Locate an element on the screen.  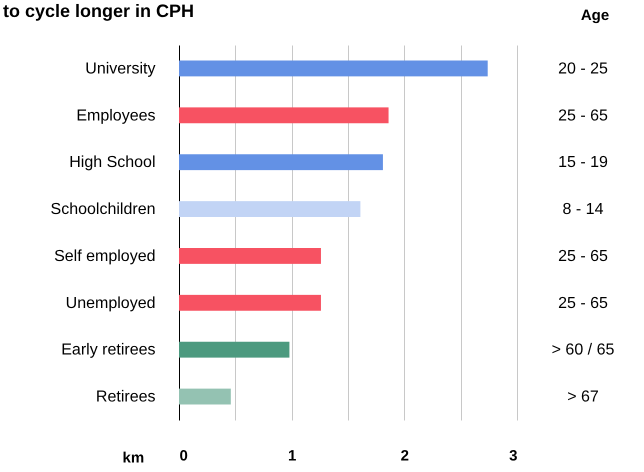
y-tick-label: Employees is located at coordinates (116, 115).